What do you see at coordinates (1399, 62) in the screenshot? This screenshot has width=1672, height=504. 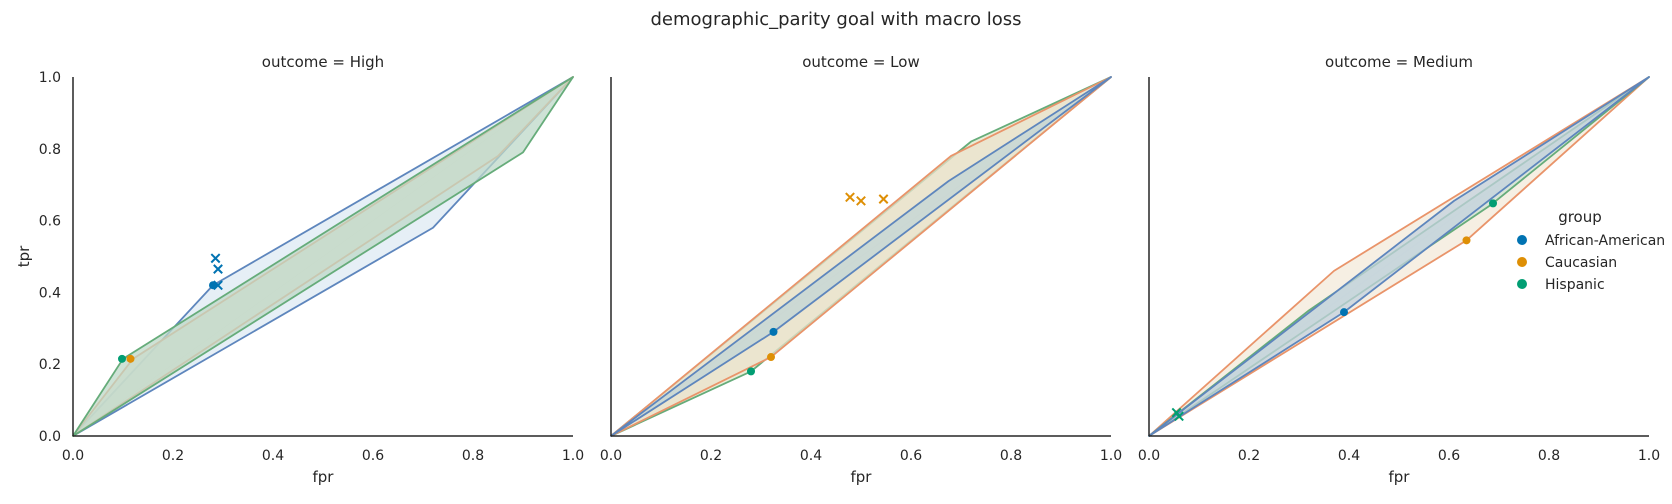 I see `panel-title: outcome = Medium` at bounding box center [1399, 62].